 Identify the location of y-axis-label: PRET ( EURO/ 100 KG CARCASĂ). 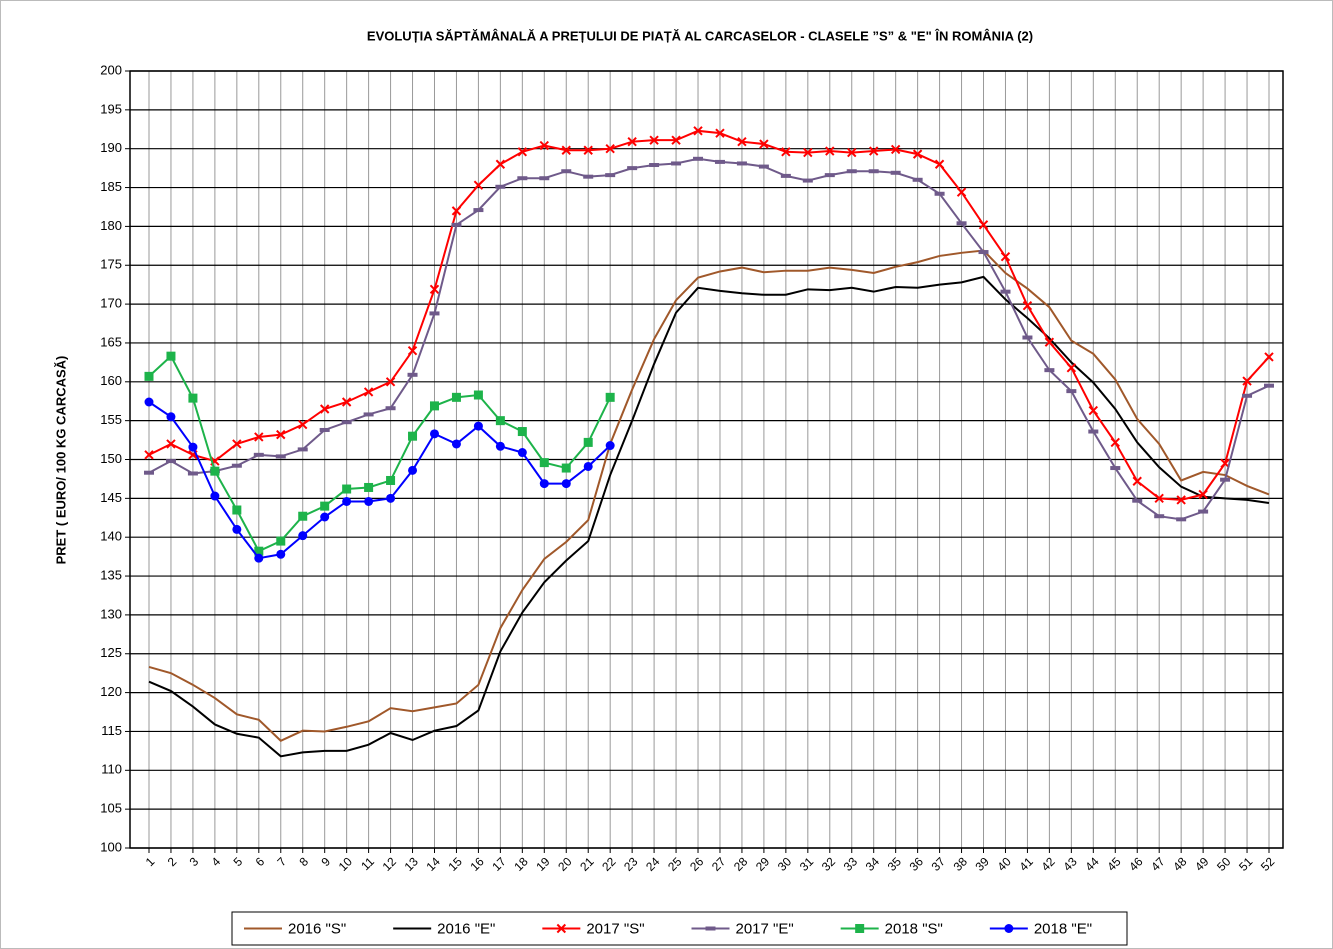
(60, 460).